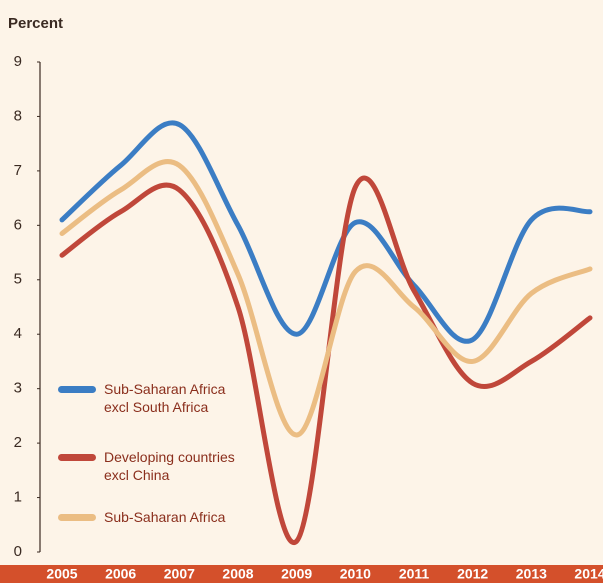 This screenshot has width=603, height=583. I want to click on x-tick-label: 2006, so click(120, 574).